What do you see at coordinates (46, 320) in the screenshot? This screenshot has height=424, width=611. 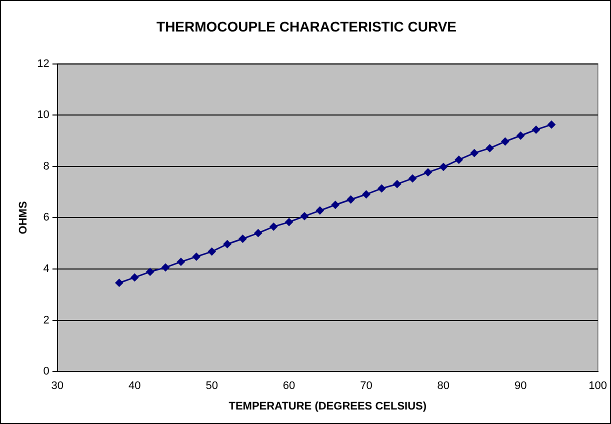 I see `y-tick-label: 2` at bounding box center [46, 320].